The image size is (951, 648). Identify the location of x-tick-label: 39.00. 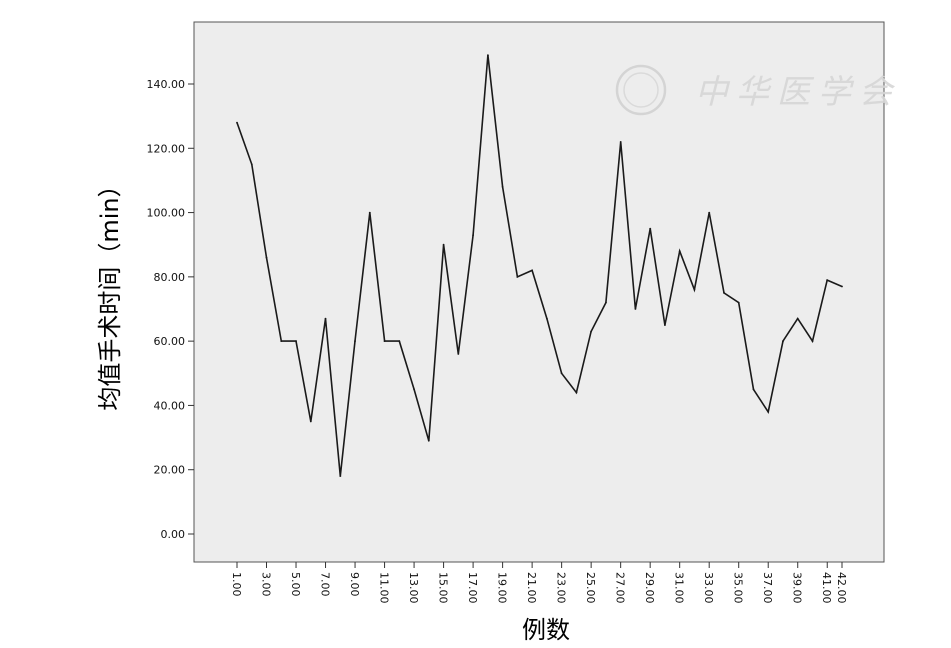
(797, 588).